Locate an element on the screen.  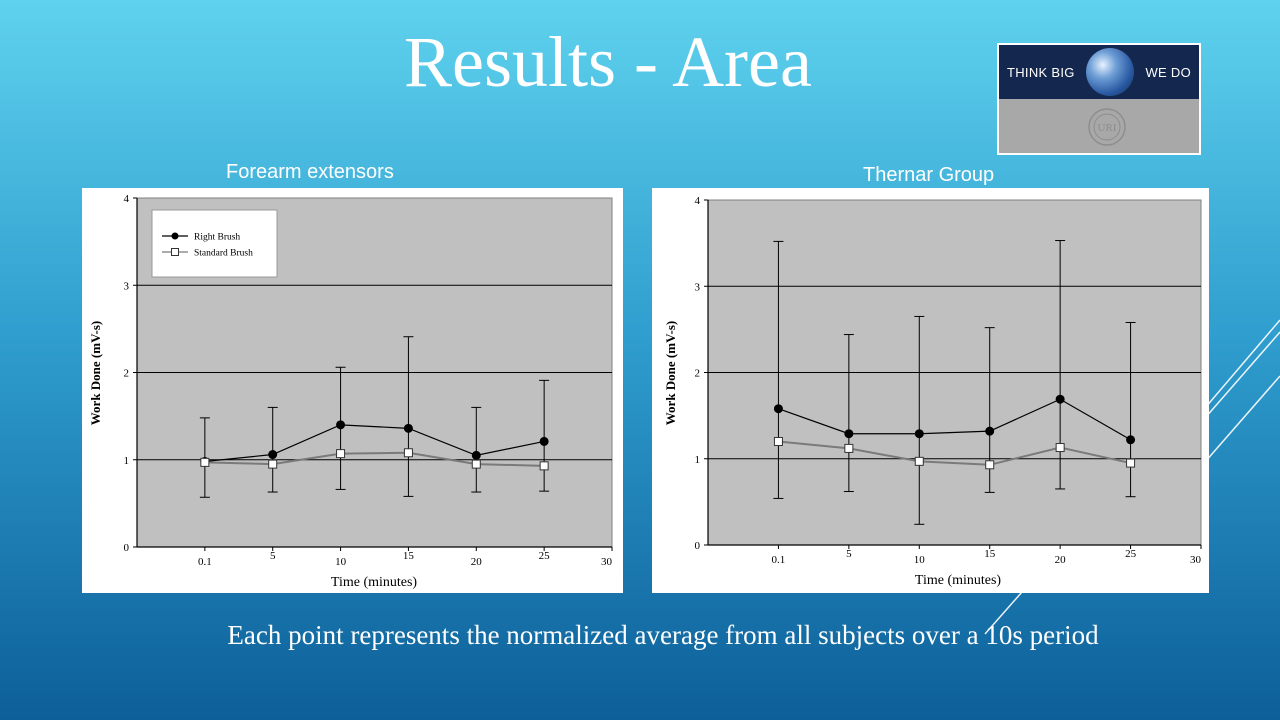
logo-text-left: THINK BIG is located at coordinates (1041, 72).